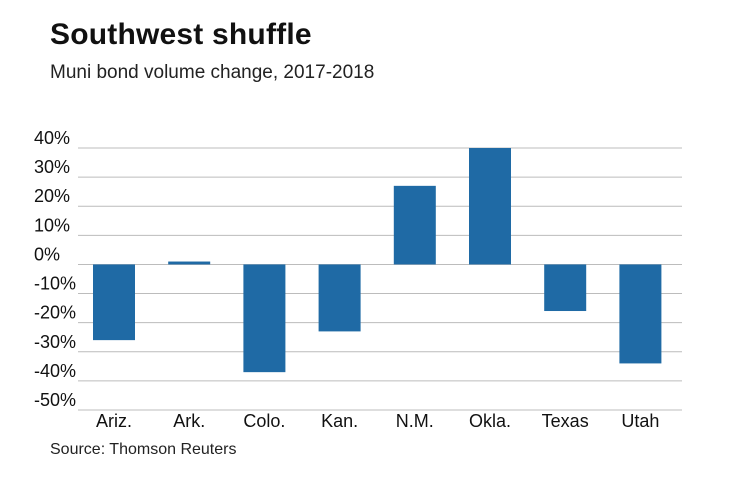 This screenshot has height=482, width=740. Describe the element at coordinates (415, 421) in the screenshot. I see `x-category-label: N.M.` at that location.